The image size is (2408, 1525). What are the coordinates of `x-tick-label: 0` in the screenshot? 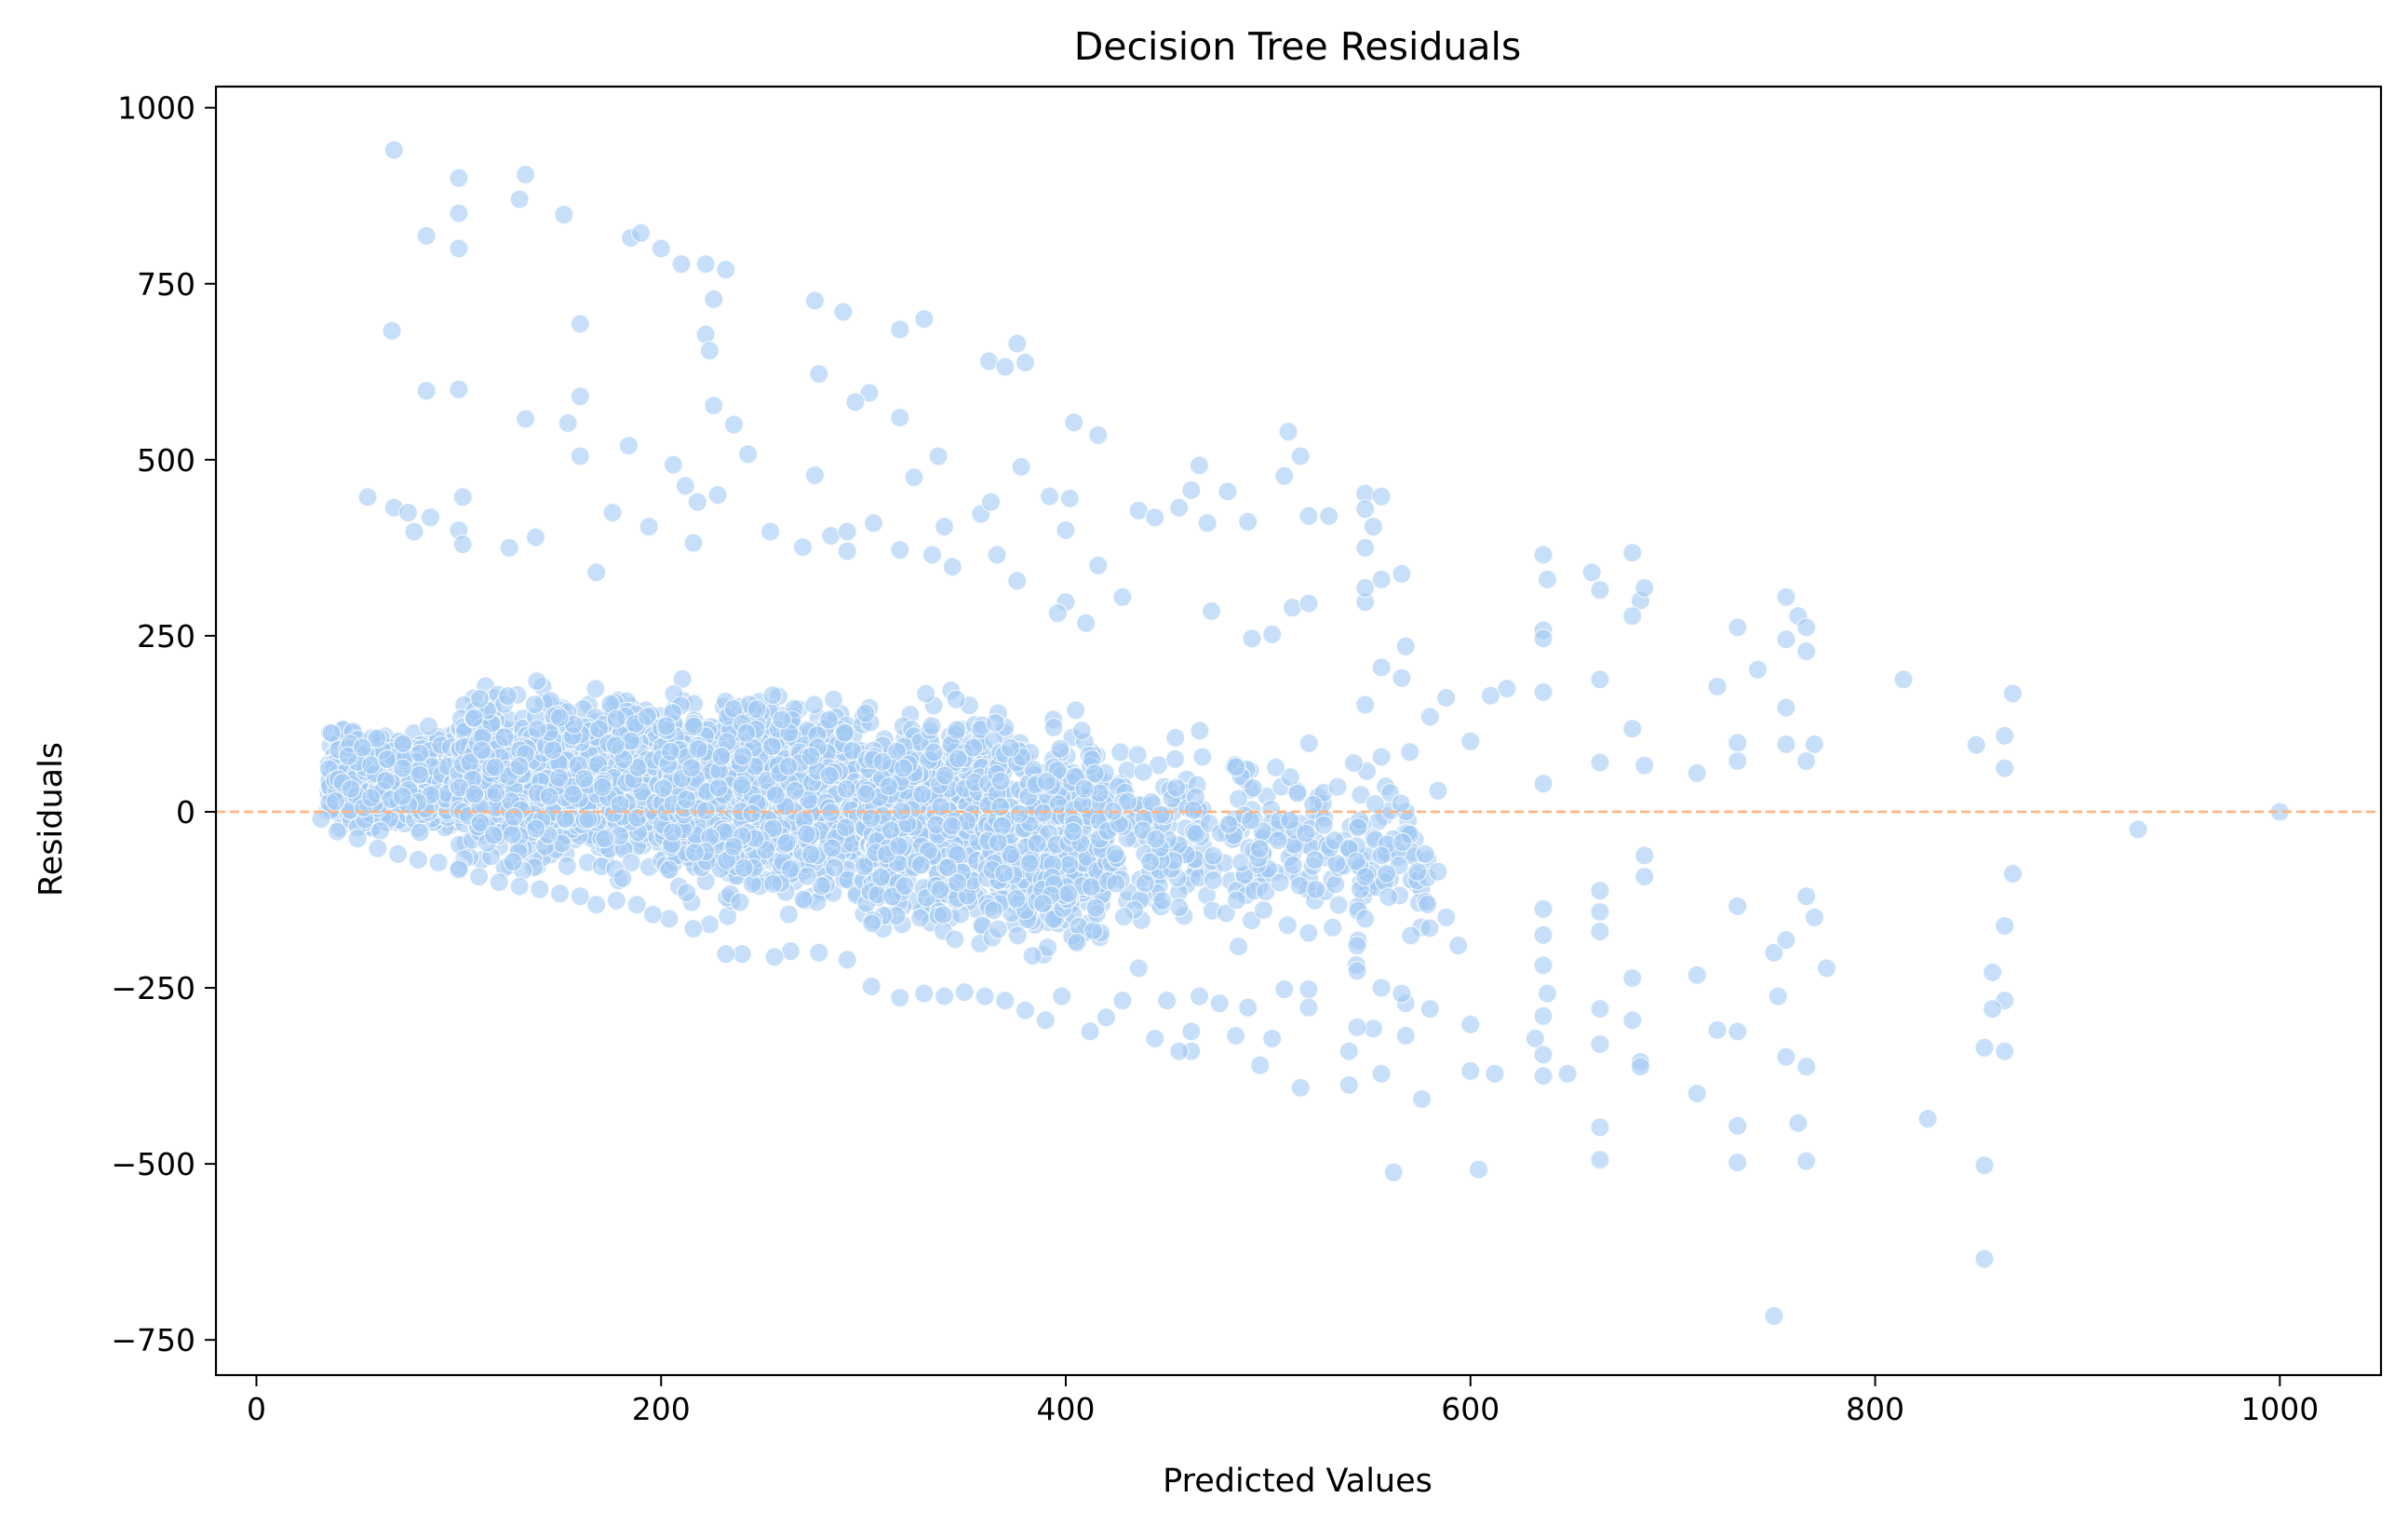 It's located at (256, 1409).